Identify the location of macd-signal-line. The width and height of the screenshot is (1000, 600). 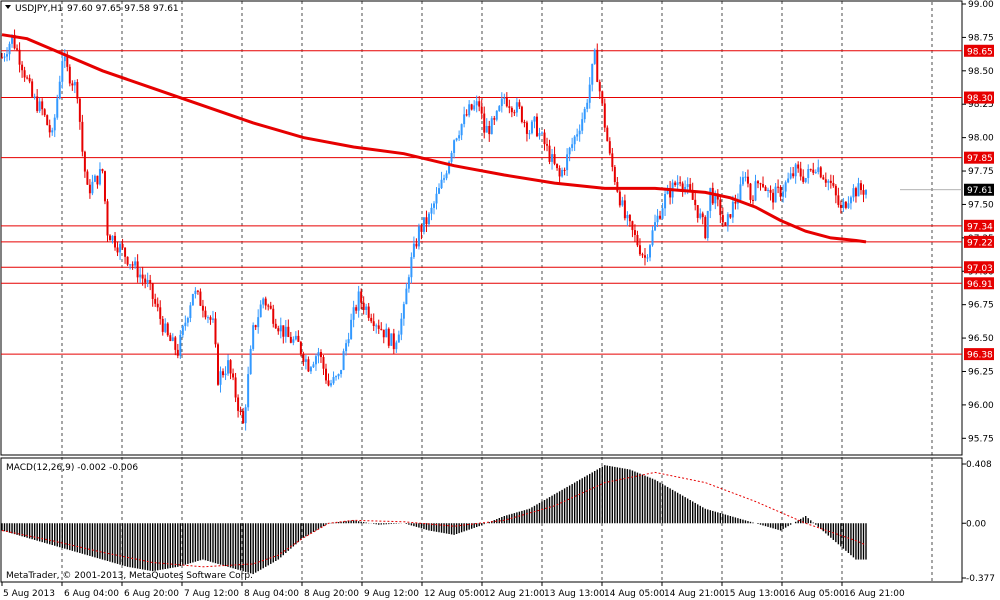
(434, 519).